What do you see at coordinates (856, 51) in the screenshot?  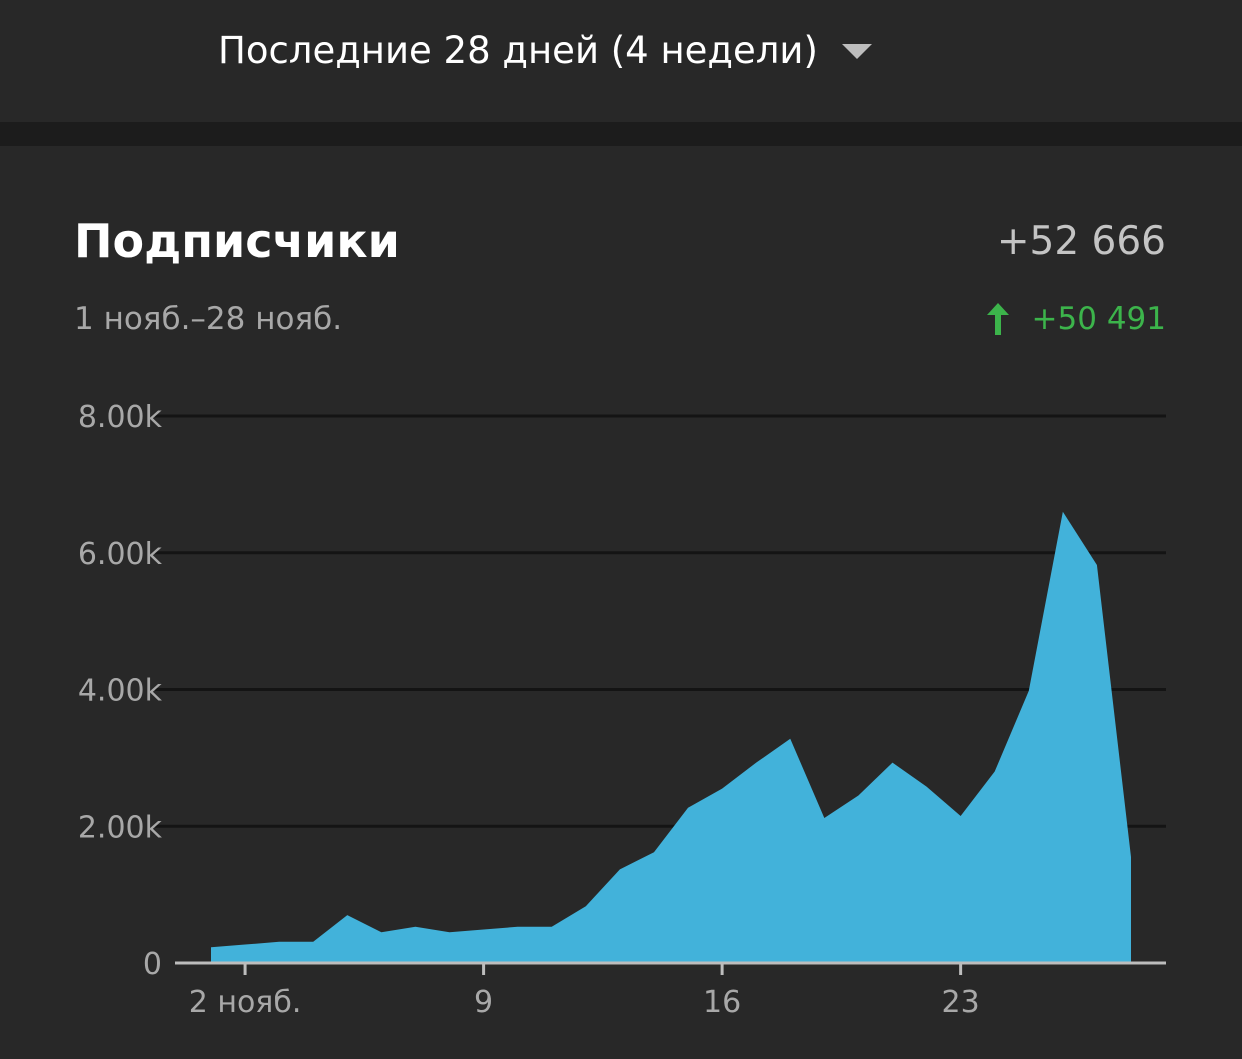 I see `dropdown-arrow-icon` at bounding box center [856, 51].